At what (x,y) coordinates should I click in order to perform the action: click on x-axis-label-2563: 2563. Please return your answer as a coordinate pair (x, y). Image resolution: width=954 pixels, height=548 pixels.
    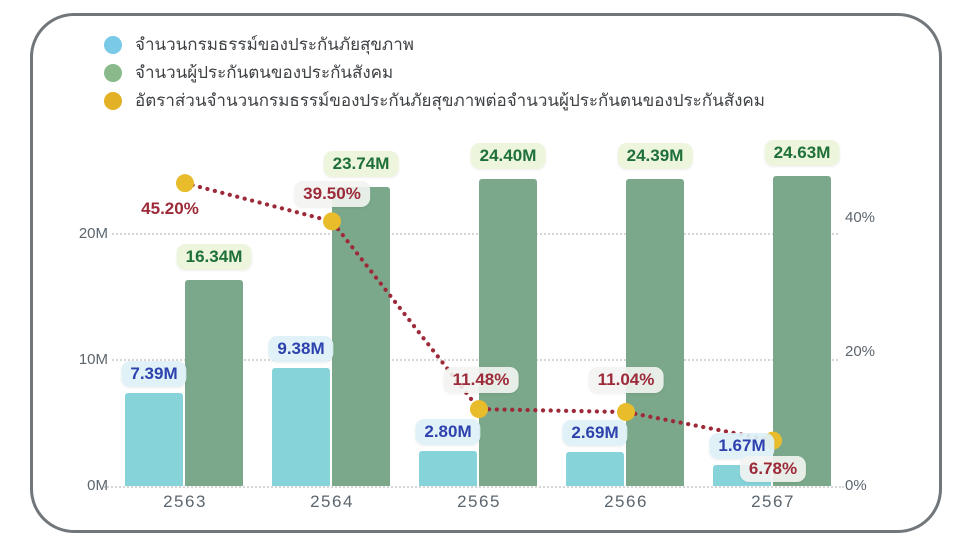
    Looking at the image, I should click on (185, 501).